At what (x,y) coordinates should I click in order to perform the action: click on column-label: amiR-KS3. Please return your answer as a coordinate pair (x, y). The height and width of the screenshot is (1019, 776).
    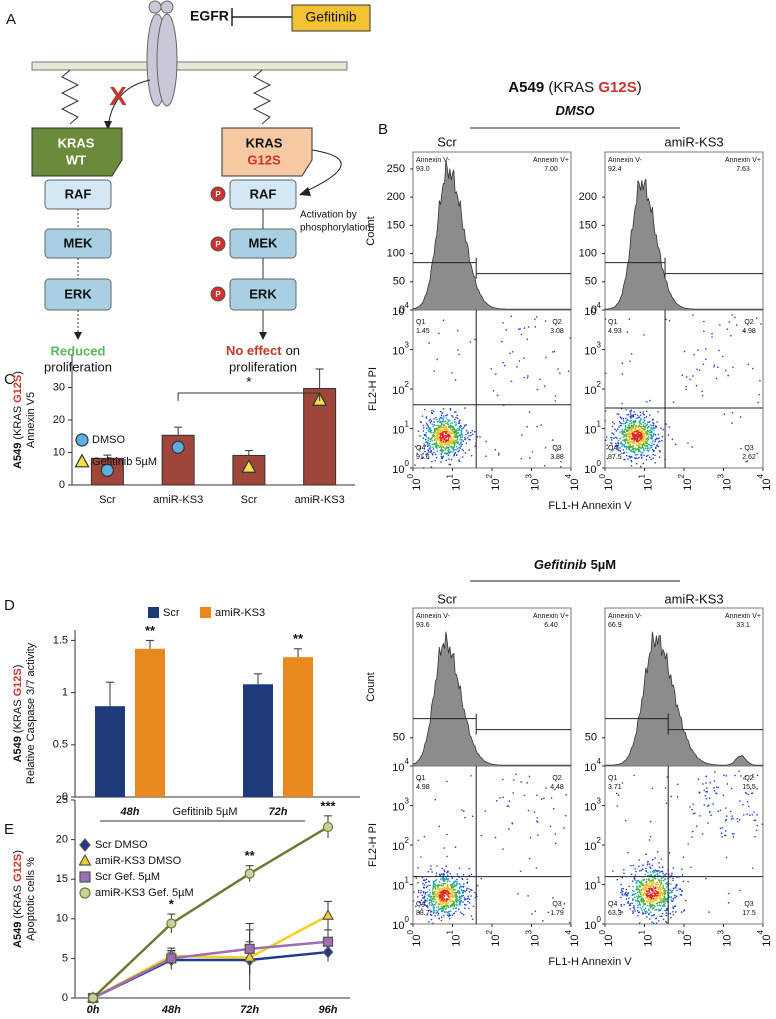
    Looking at the image, I should click on (693, 598).